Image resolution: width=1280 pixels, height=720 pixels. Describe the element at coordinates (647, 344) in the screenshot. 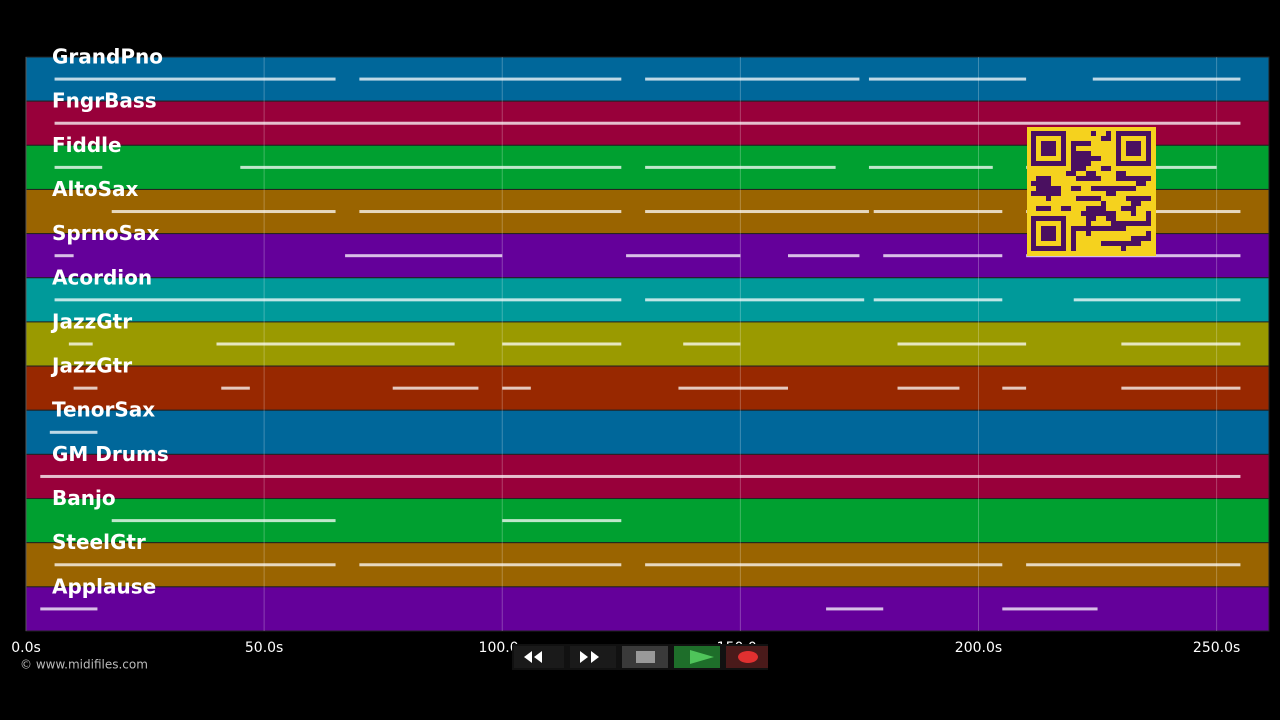

I see `track-row` at that location.